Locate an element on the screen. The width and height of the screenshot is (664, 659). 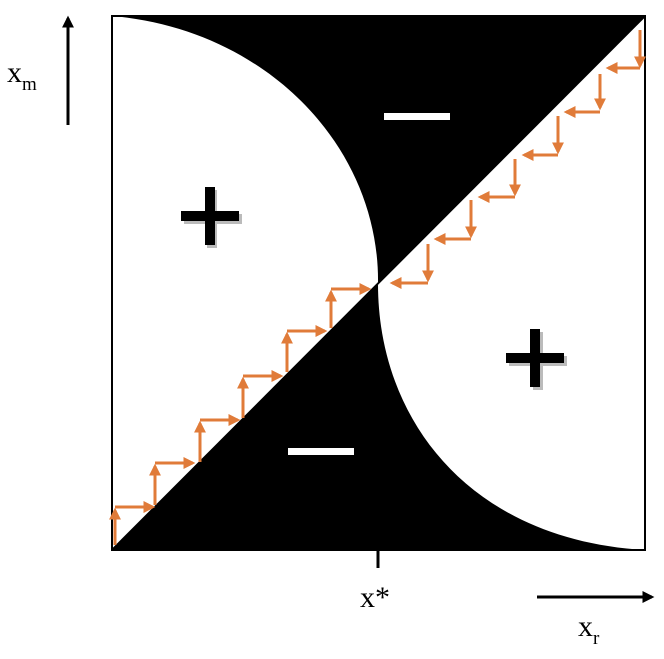
x-axis-label-main: x is located at coordinates (585, 626).